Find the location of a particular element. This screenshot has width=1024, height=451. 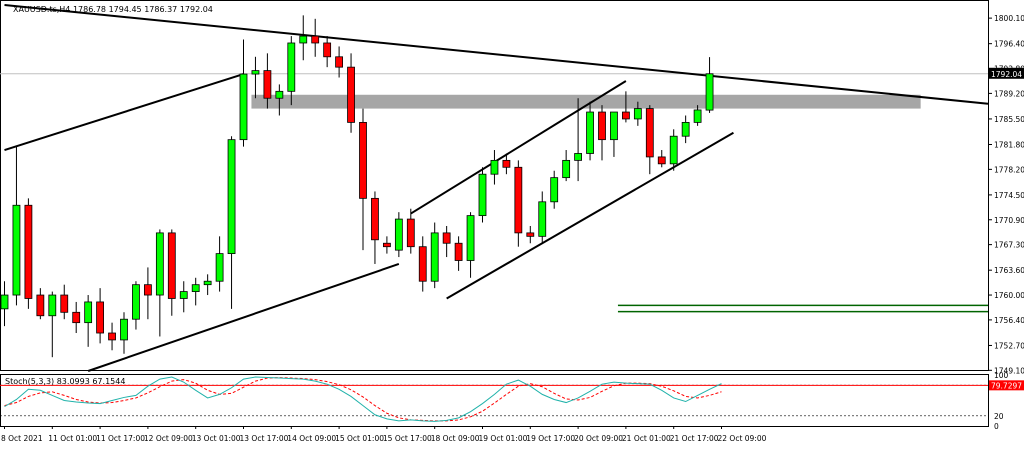

price-tick-label: 1778.20 is located at coordinates (1009, 169).